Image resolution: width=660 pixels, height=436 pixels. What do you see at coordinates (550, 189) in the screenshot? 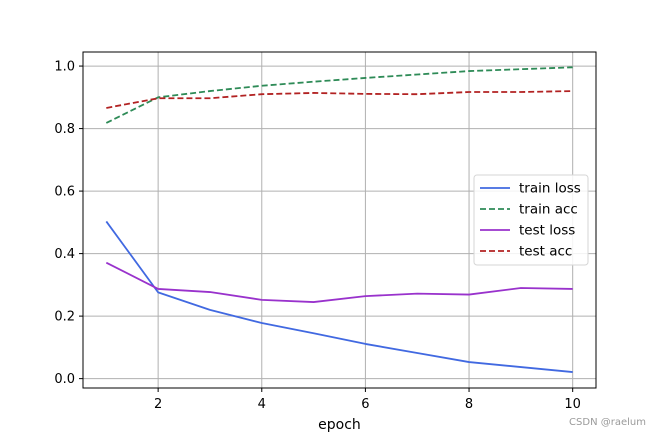
I see `legend-label: train loss` at bounding box center [550, 189].